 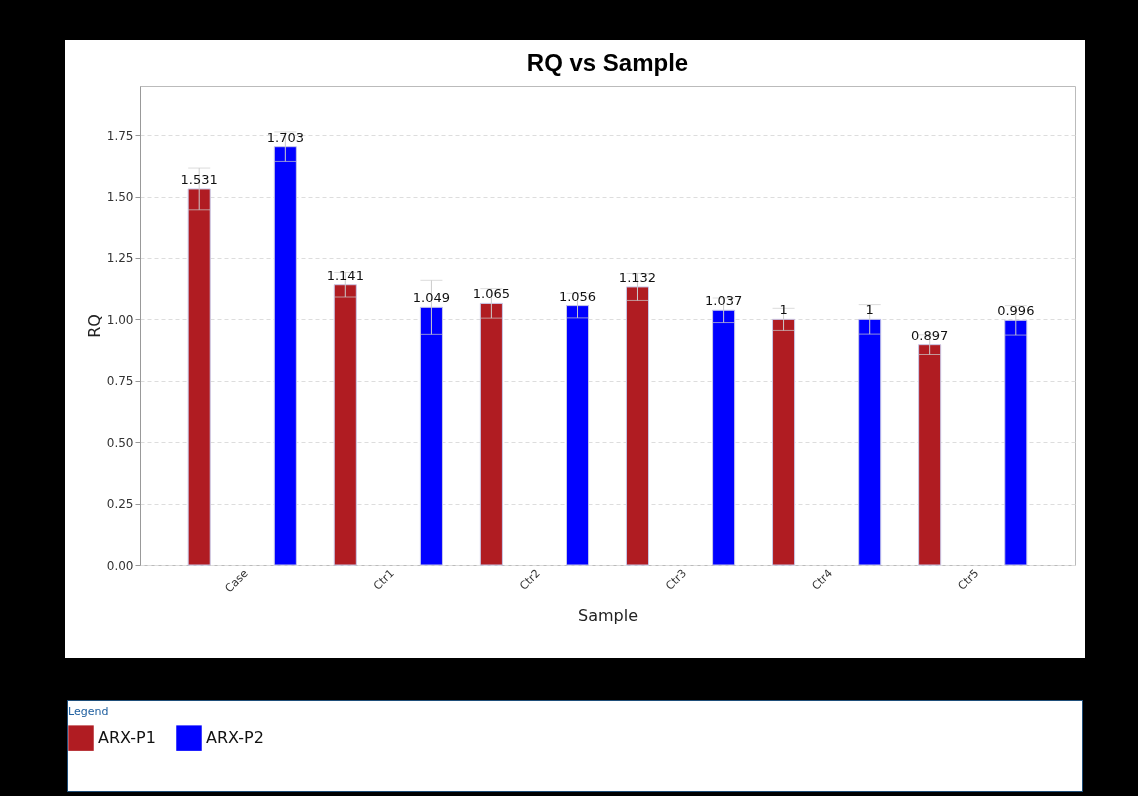 What do you see at coordinates (724, 301) in the screenshot?
I see `data-label: 1.037` at bounding box center [724, 301].